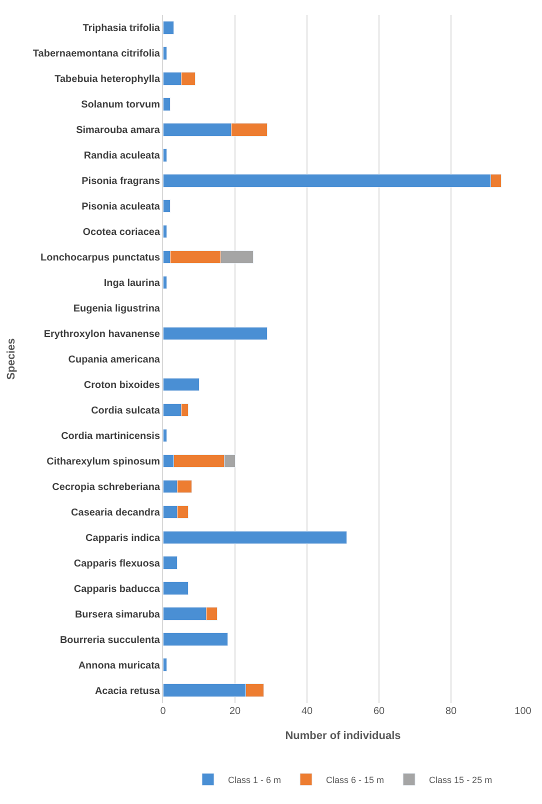 The image size is (542, 804). I want to click on y-tick-label: Tabebuia heterophylla, so click(107, 80).